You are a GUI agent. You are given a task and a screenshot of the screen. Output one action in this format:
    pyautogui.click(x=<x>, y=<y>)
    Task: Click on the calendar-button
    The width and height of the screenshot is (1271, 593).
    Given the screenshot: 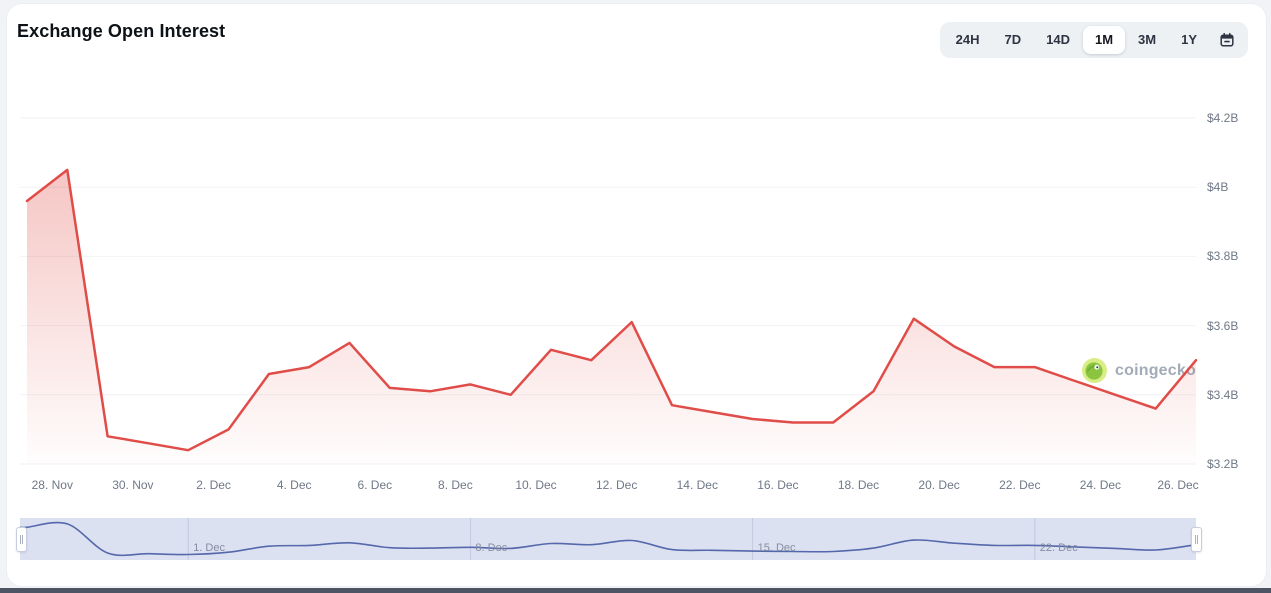 What is the action you would take?
    pyautogui.click(x=1227, y=40)
    